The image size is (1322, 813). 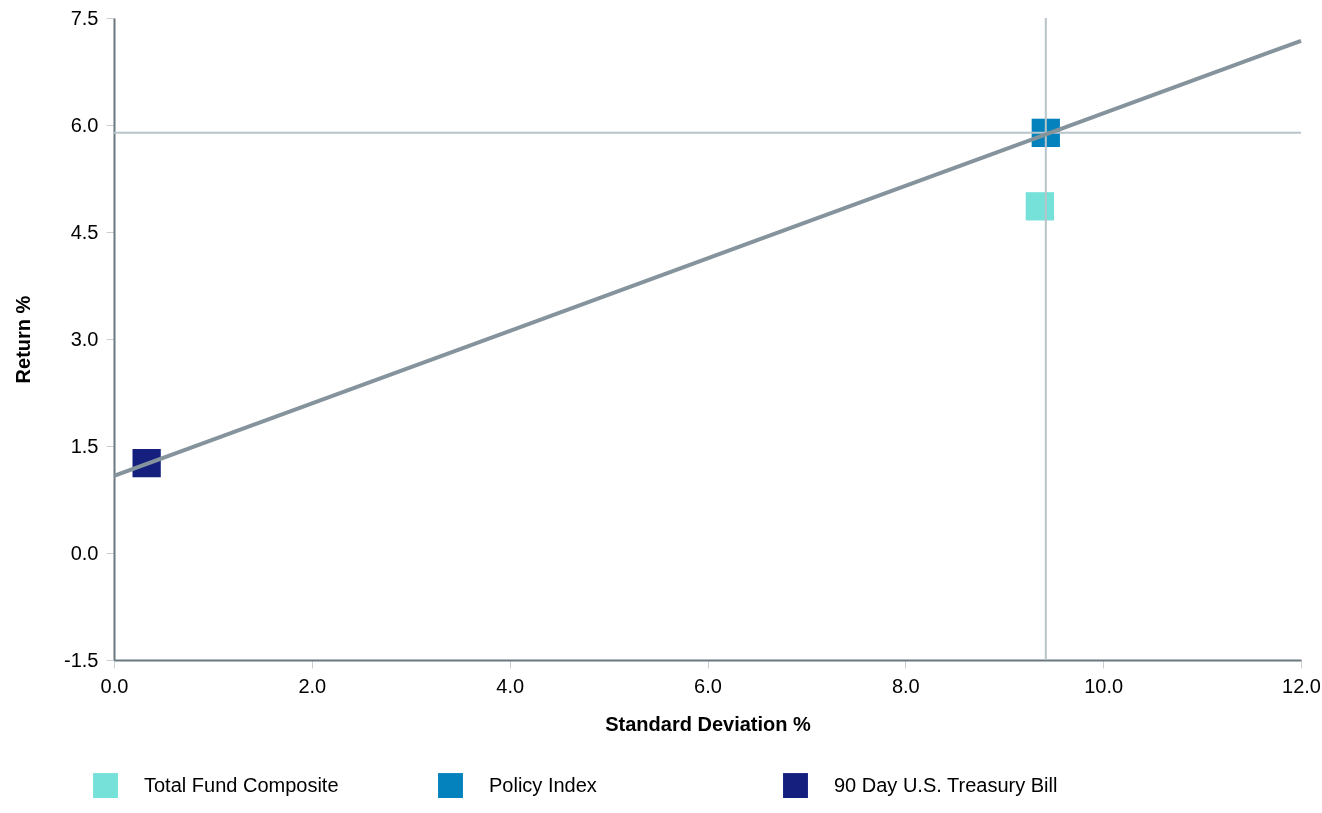 What do you see at coordinates (84, 17) in the screenshot?
I see `y-tick-label: 7.5` at bounding box center [84, 17].